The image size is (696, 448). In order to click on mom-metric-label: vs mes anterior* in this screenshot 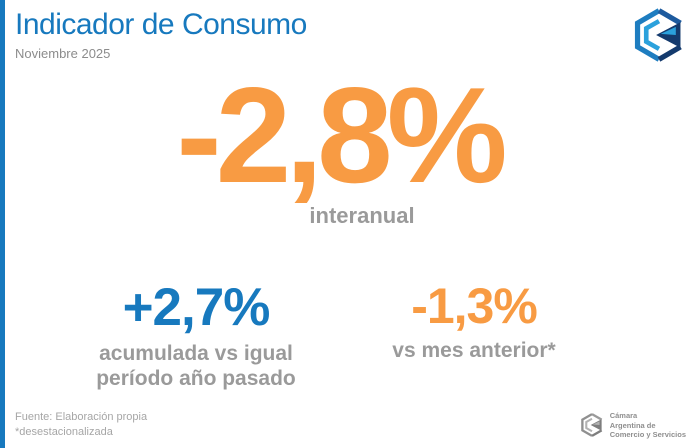, I will do `click(474, 350)`.